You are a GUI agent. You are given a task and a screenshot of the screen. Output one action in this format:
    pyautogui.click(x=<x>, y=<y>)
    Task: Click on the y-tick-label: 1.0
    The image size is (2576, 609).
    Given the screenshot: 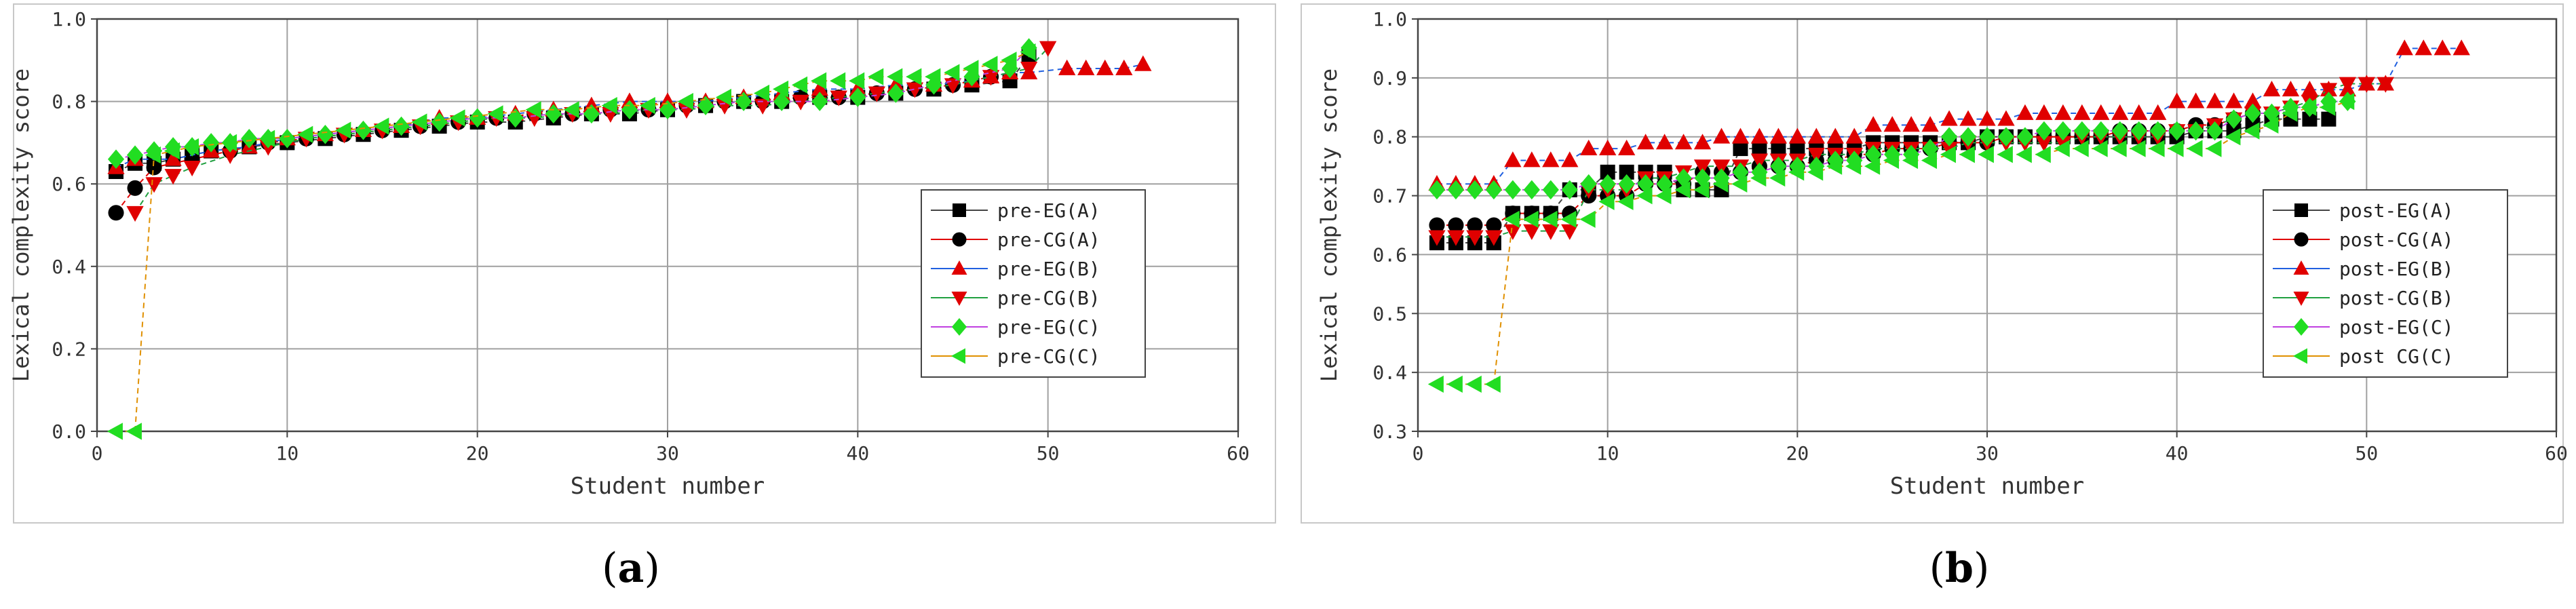 What is the action you would take?
    pyautogui.click(x=69, y=19)
    